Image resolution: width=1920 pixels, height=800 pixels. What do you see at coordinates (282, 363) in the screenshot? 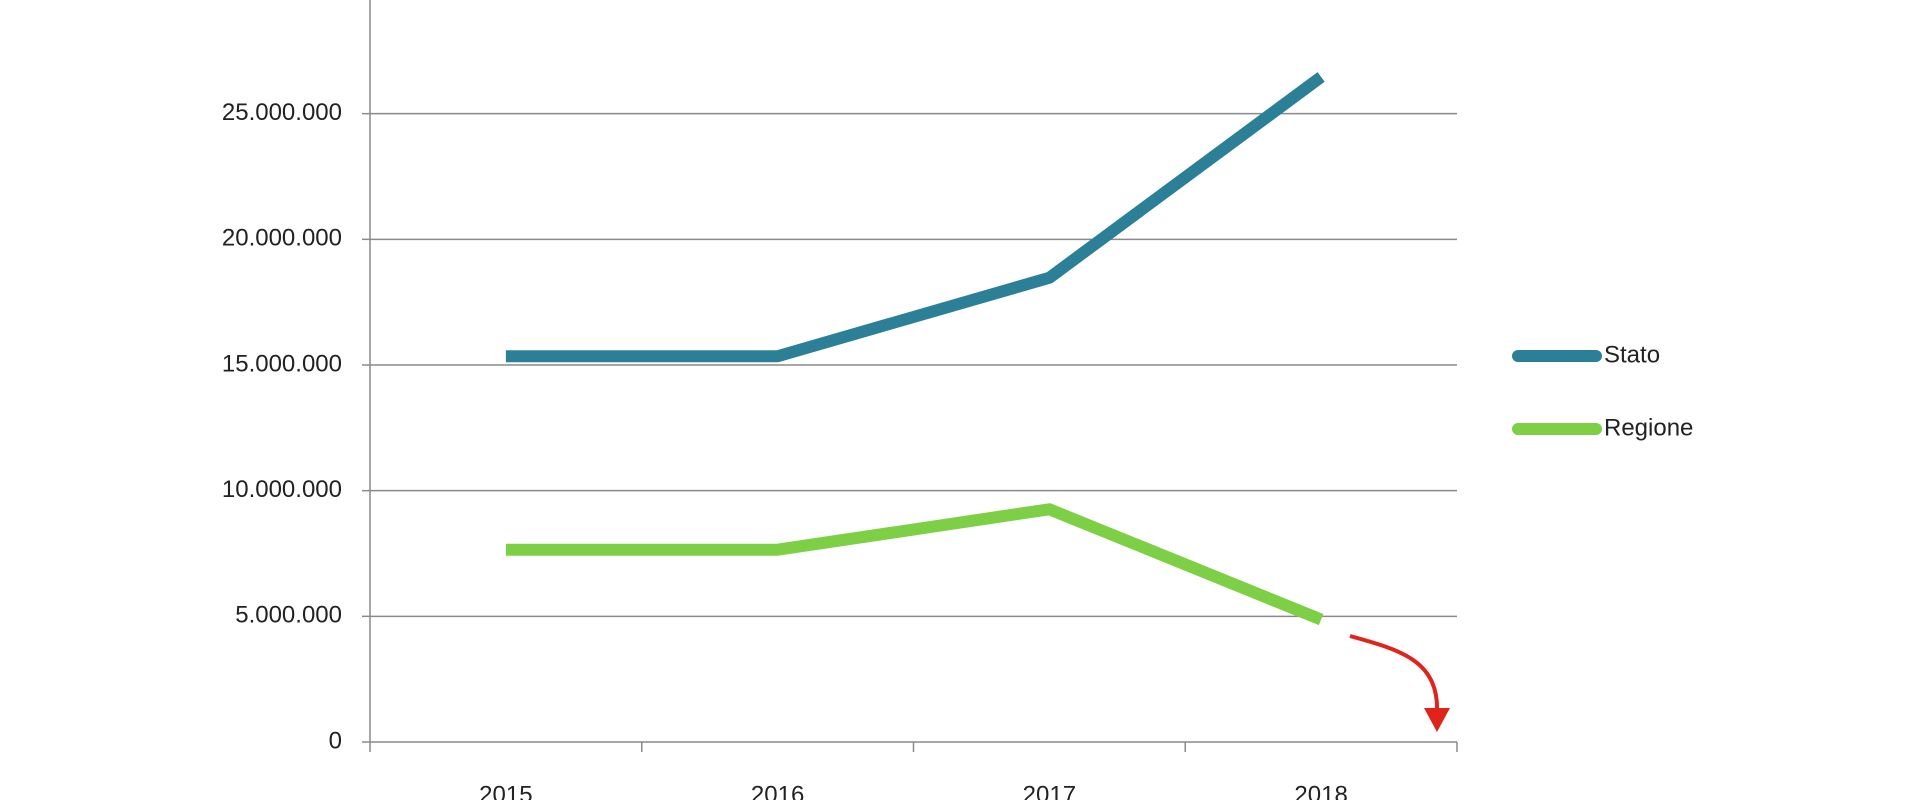
I see `y-tick-label: 15.000.000` at bounding box center [282, 363].